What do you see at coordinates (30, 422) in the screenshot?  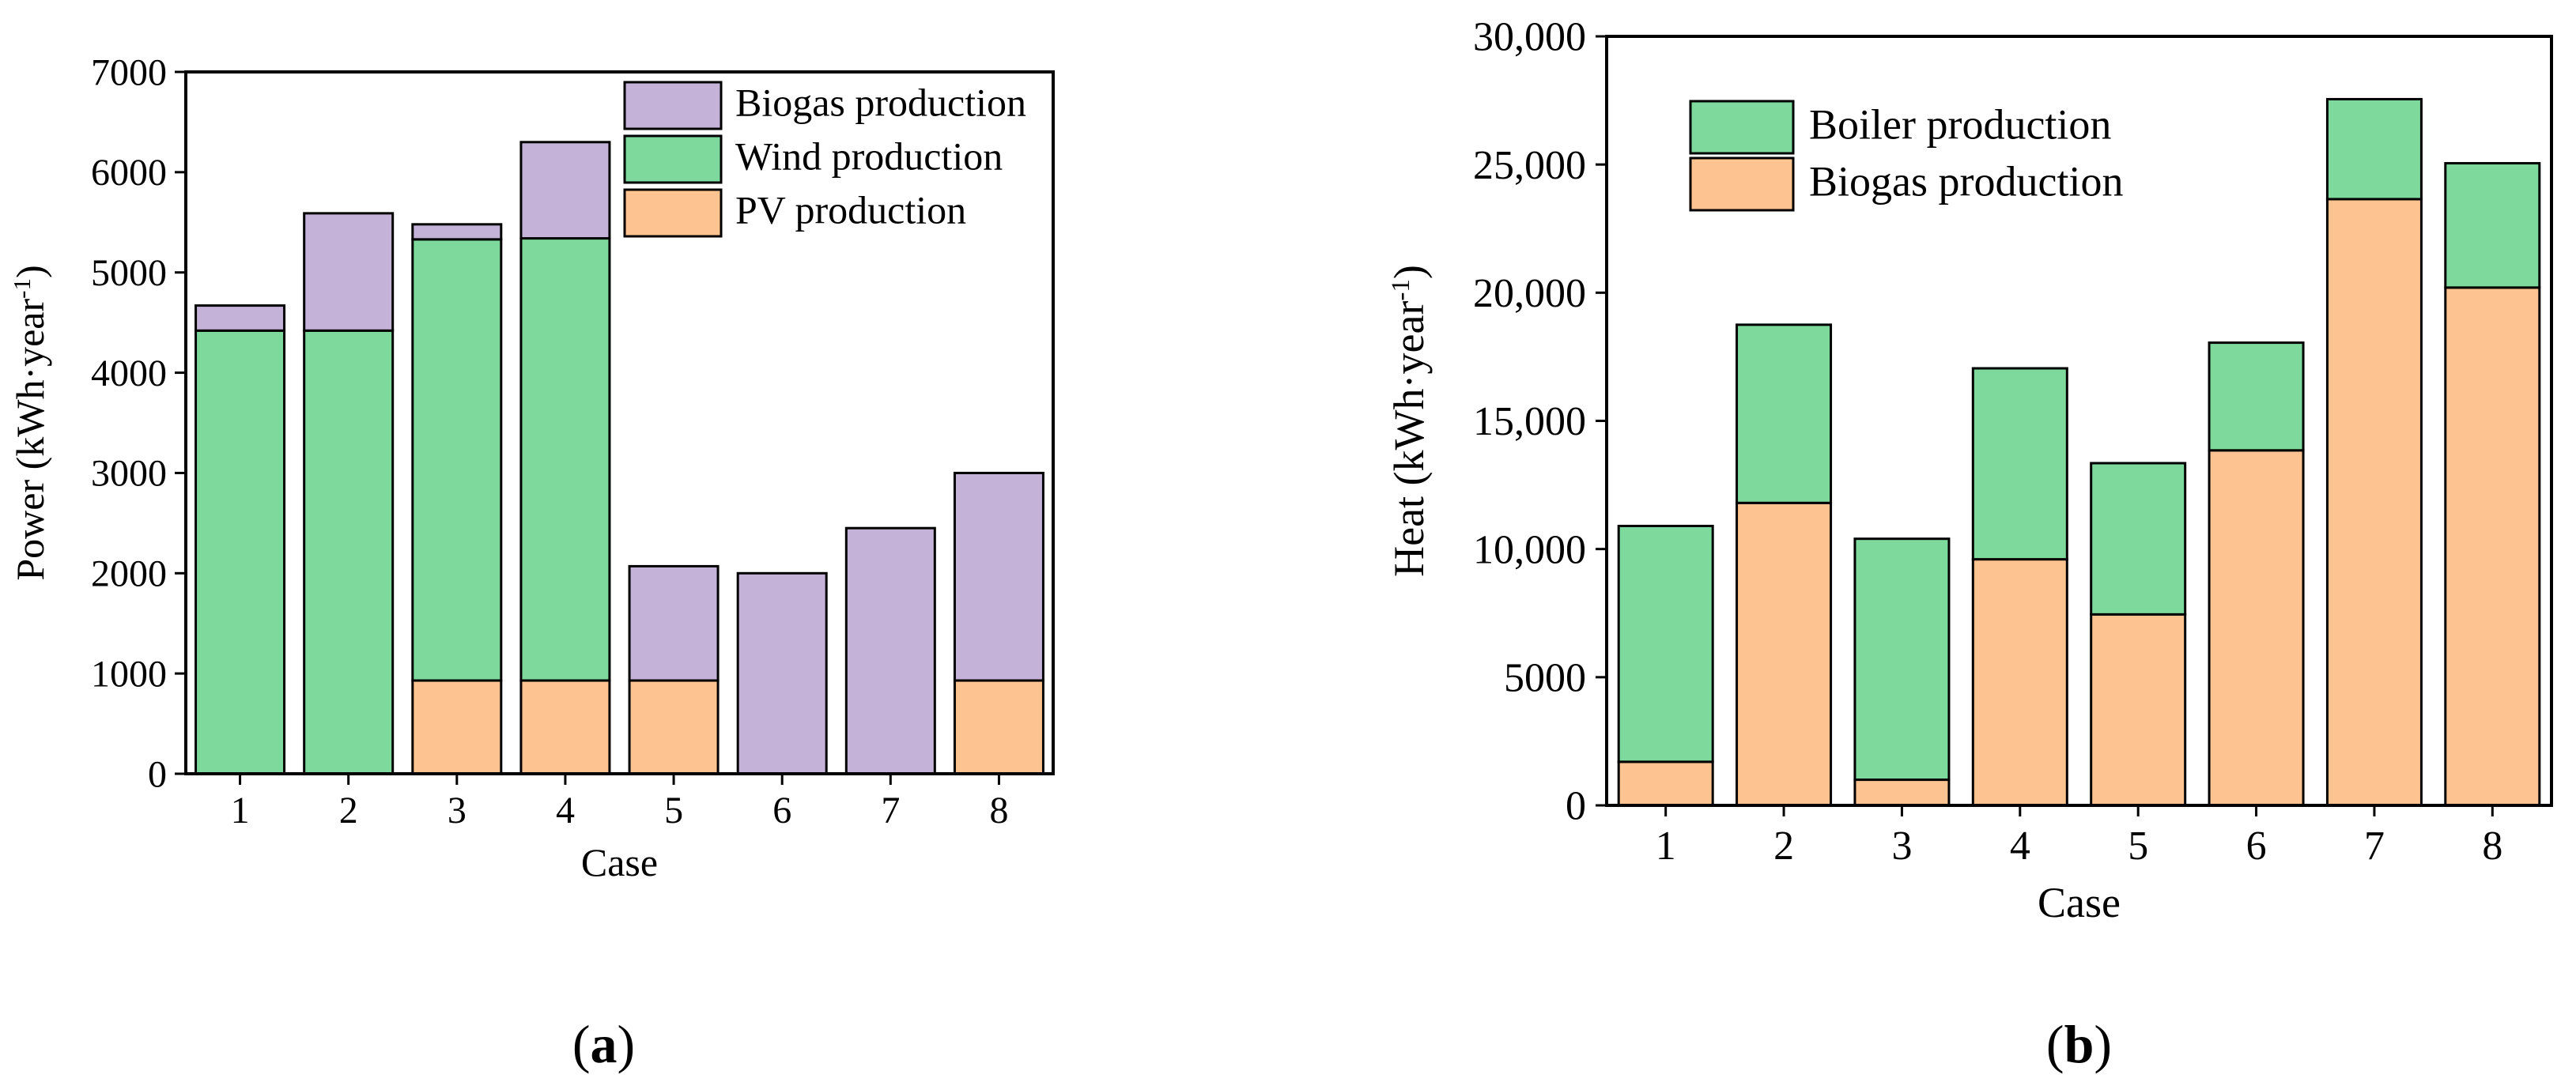 I see `y-axis-title: Power (kWh·year-1)` at bounding box center [30, 422].